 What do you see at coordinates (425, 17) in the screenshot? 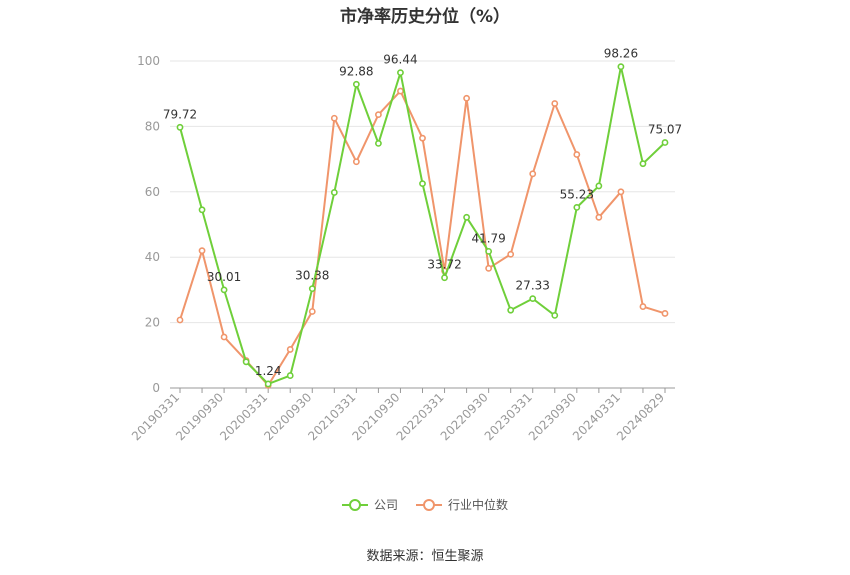
I see `chart-title: 市净率历史分位（%）` at bounding box center [425, 17].